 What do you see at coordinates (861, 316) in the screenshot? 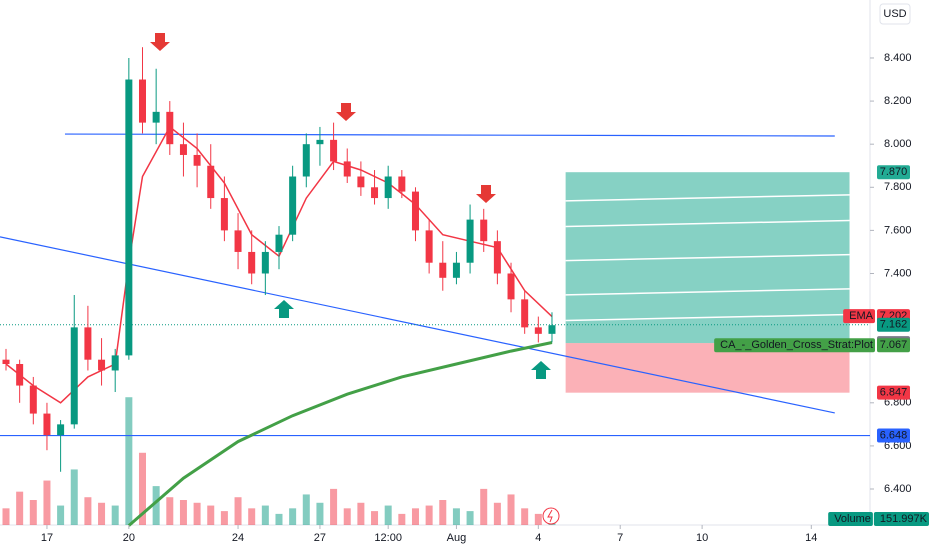
I see `badge-name: EMA` at bounding box center [861, 316].